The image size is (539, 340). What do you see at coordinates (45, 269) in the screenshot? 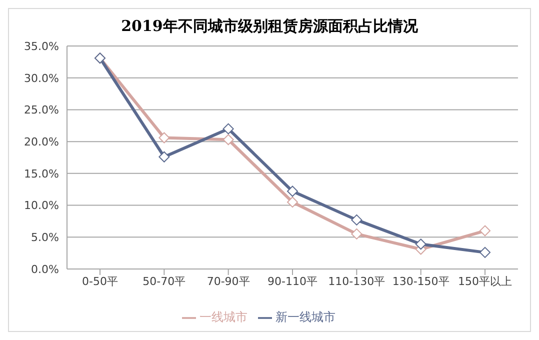
I see `y-tick-label: 0.0%` at bounding box center [45, 269].